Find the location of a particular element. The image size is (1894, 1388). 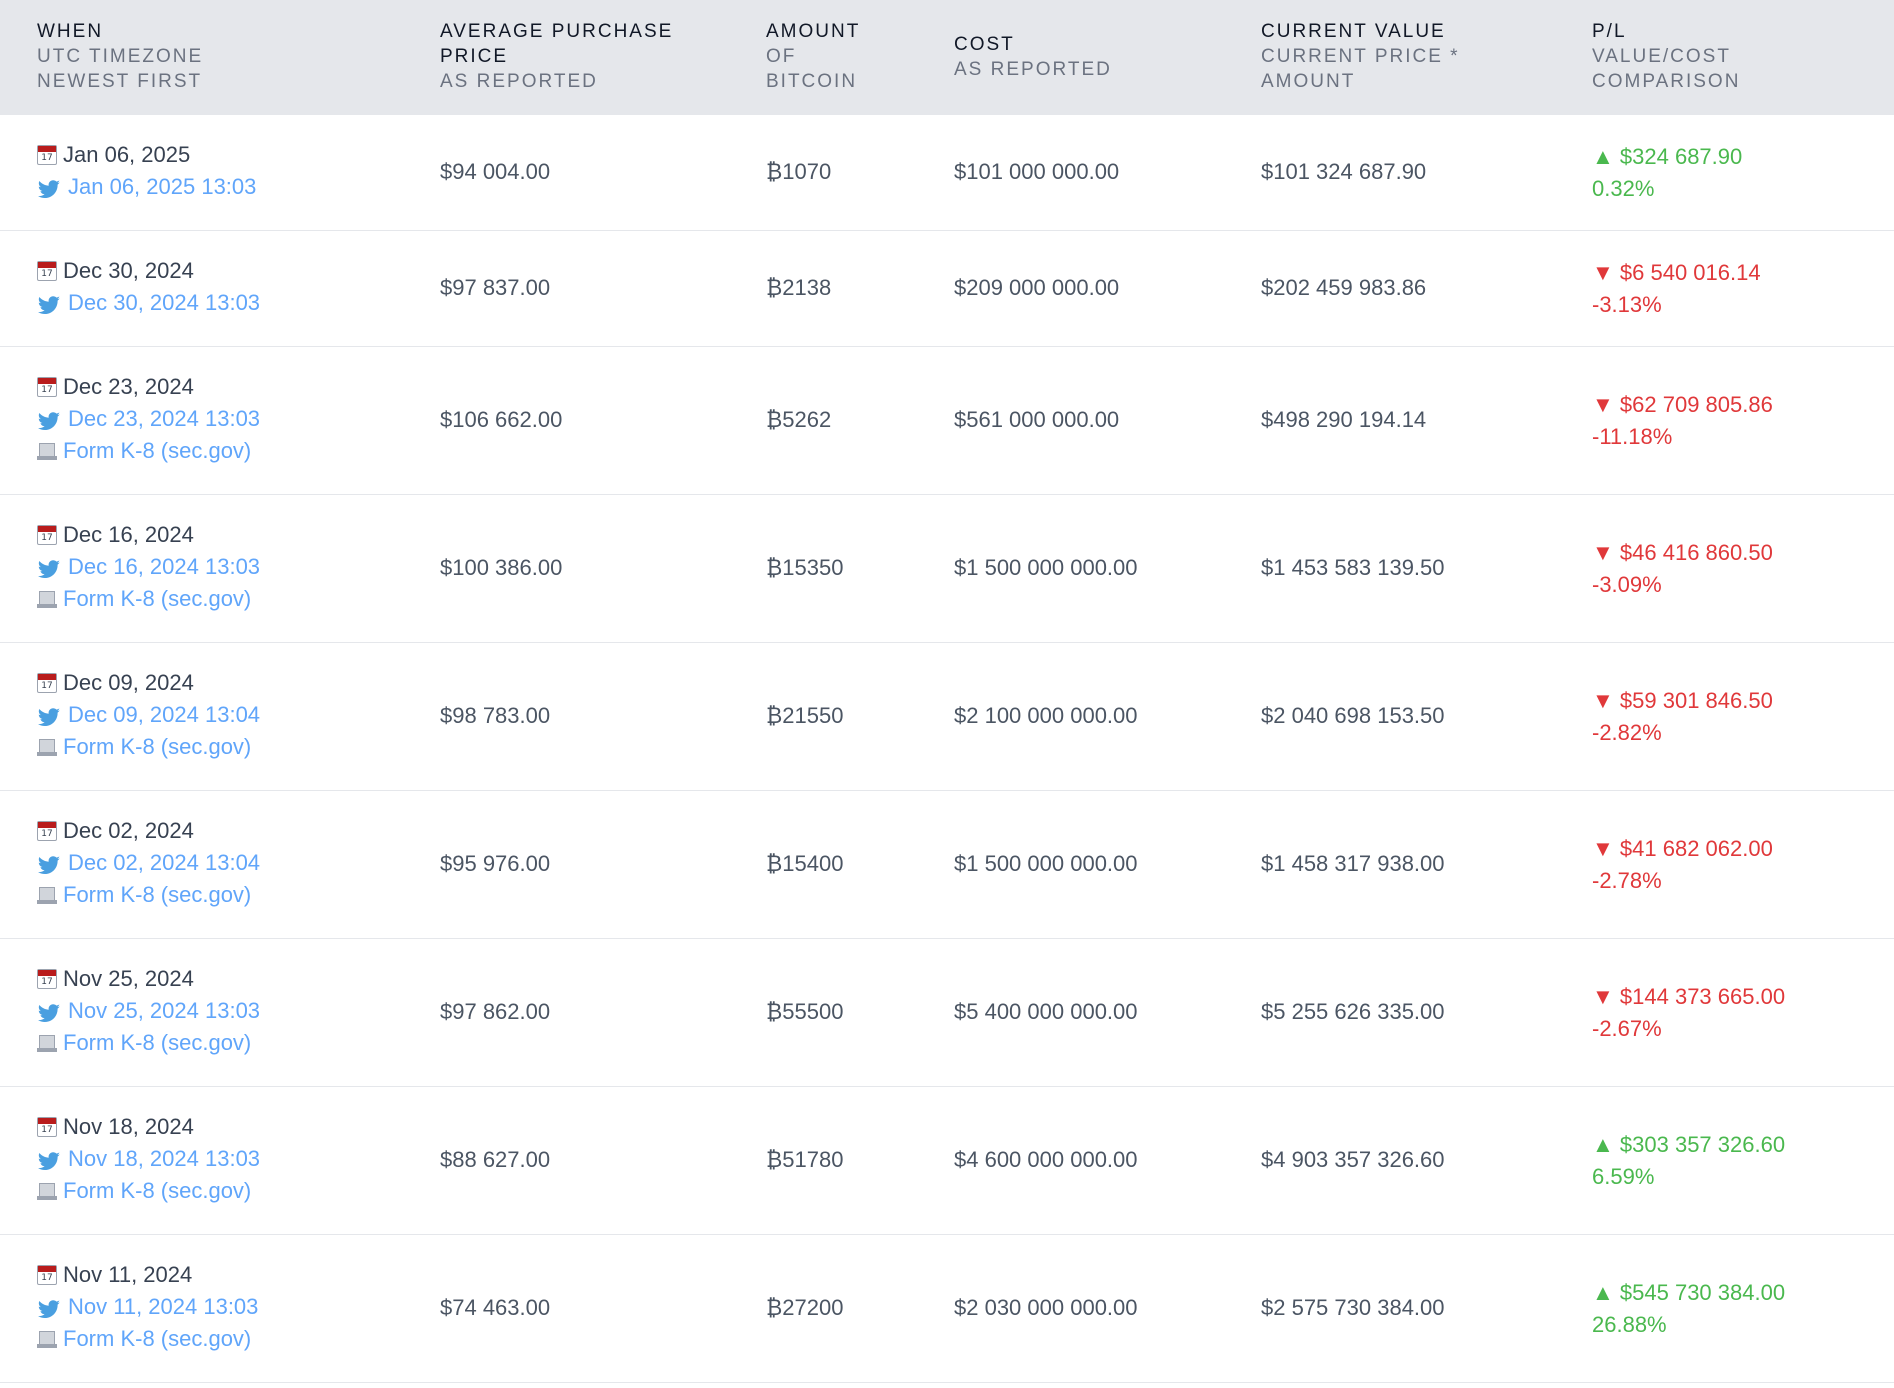

current-value: $202 459 983.86 is located at coordinates (1344, 287).